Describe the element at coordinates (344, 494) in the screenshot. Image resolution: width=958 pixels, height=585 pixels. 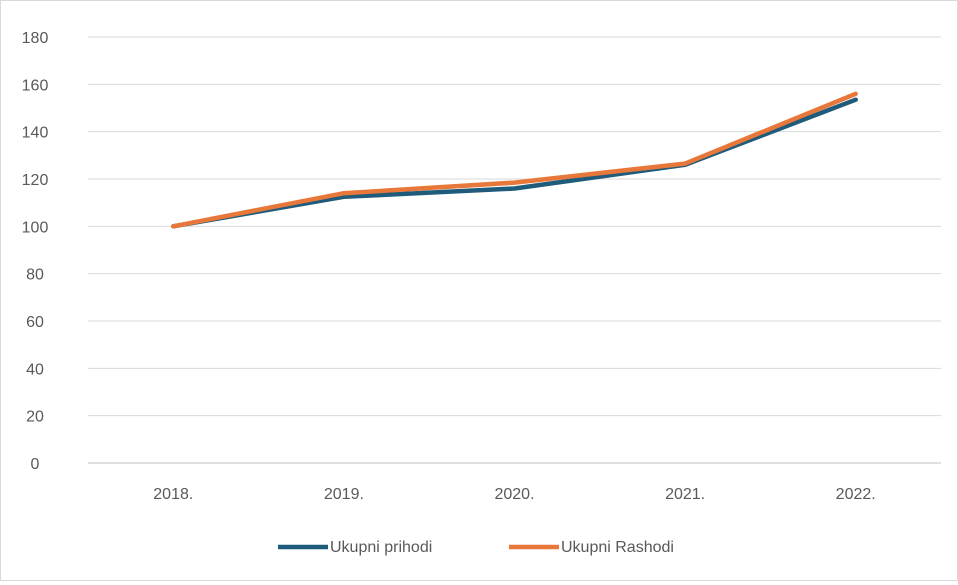
I see `x-tick-label: 2019.` at that location.